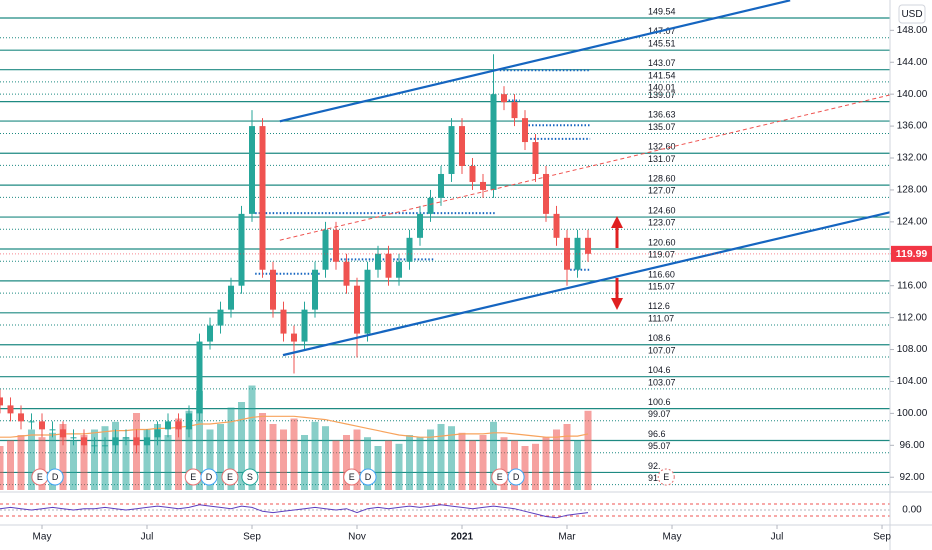 Image resolution: width=932 pixels, height=550 pixels. I want to click on y-tick-label: 144.00, so click(912, 62).